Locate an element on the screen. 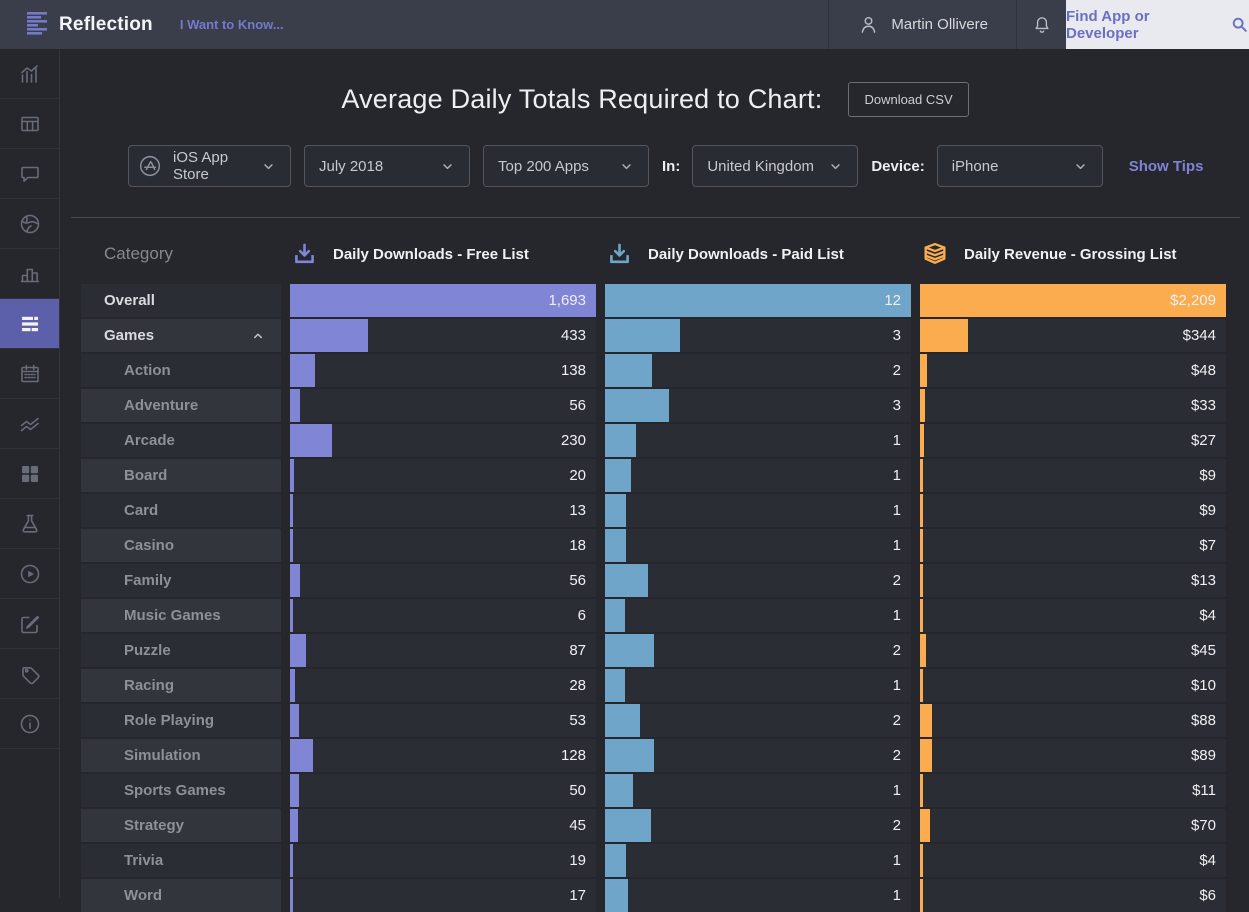 The height and width of the screenshot is (912, 1249). sidebar-item-comment is located at coordinates (29, 174).